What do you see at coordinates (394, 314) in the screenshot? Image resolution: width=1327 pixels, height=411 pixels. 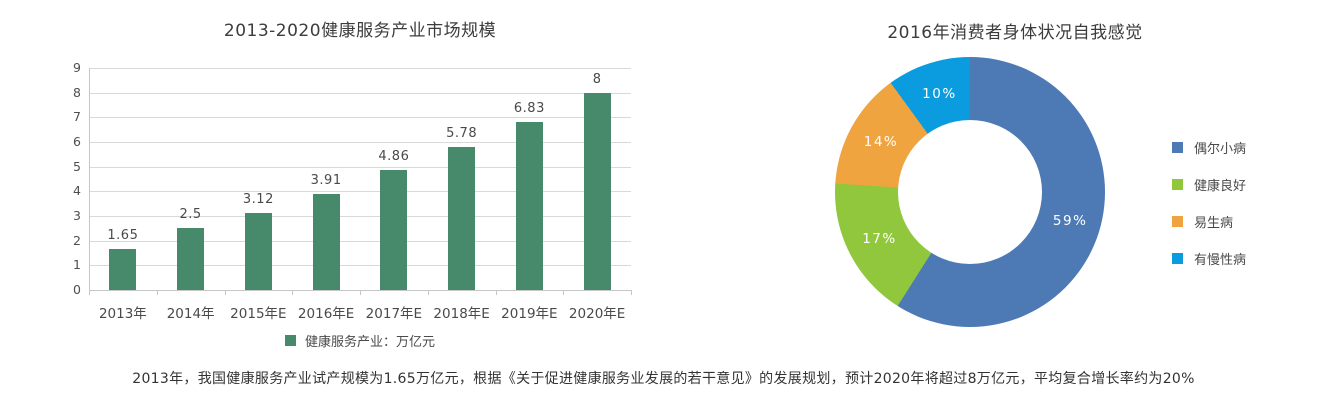 I see `x-axis-label: 2017年E` at bounding box center [394, 314].